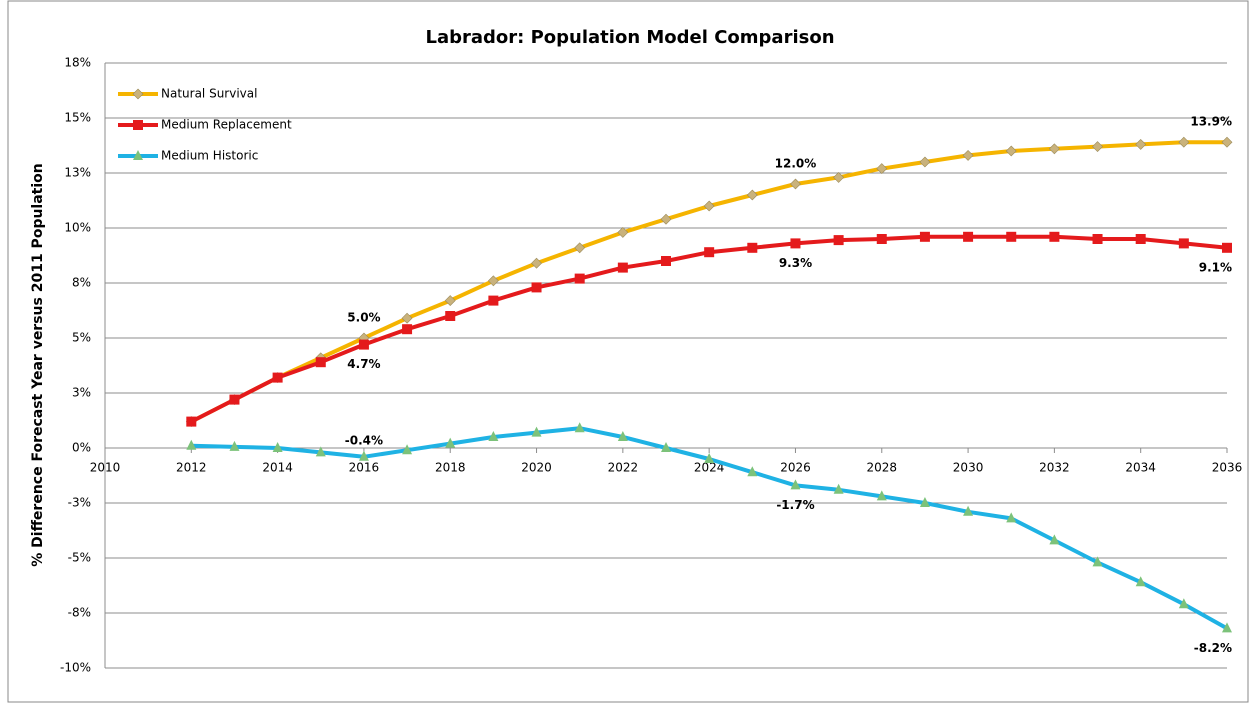 The width and height of the screenshot is (1254, 707). Describe the element at coordinates (968, 468) in the screenshot. I see `x-tick-label: 2030` at that location.